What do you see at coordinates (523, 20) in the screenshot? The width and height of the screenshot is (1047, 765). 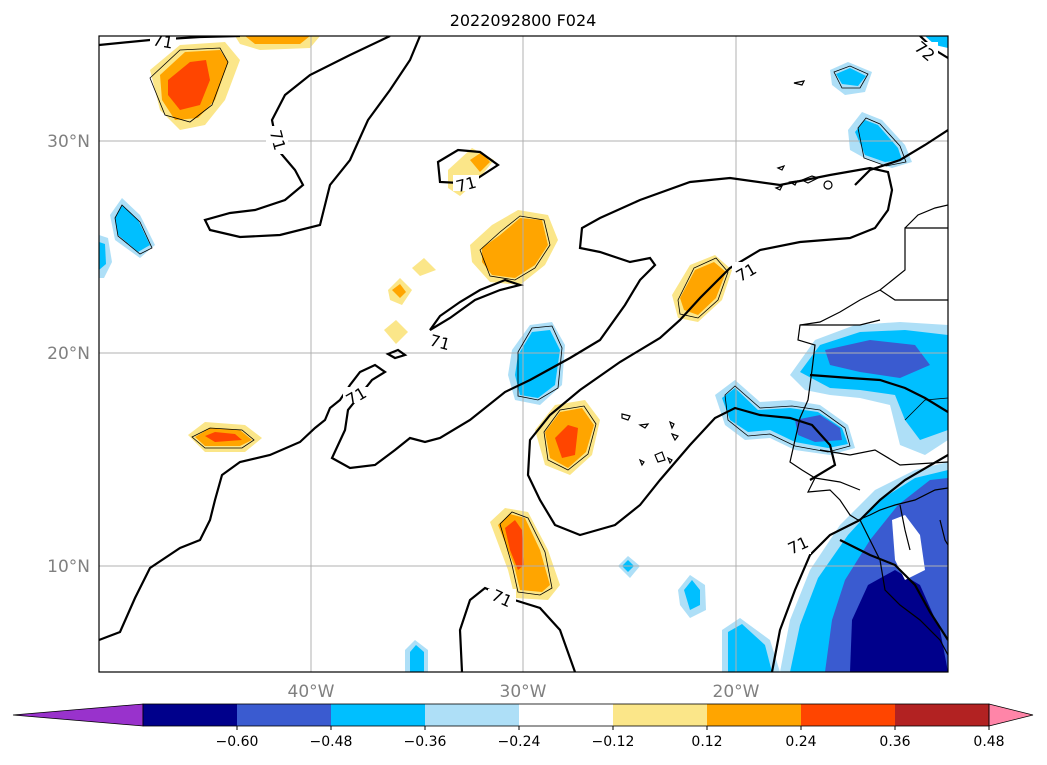 I see `map-title: 2022092800 F024` at bounding box center [523, 20].